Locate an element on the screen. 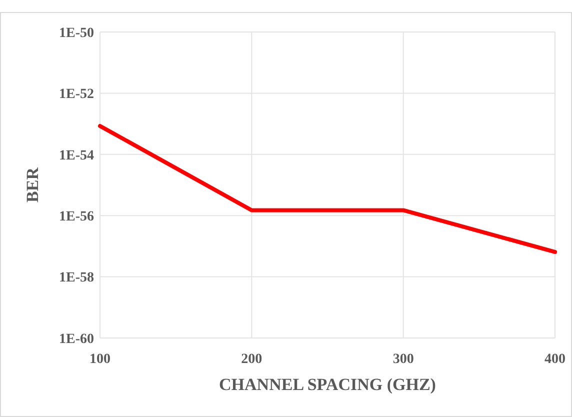 The image size is (572, 417). x-tick-label: 200 is located at coordinates (251, 359).